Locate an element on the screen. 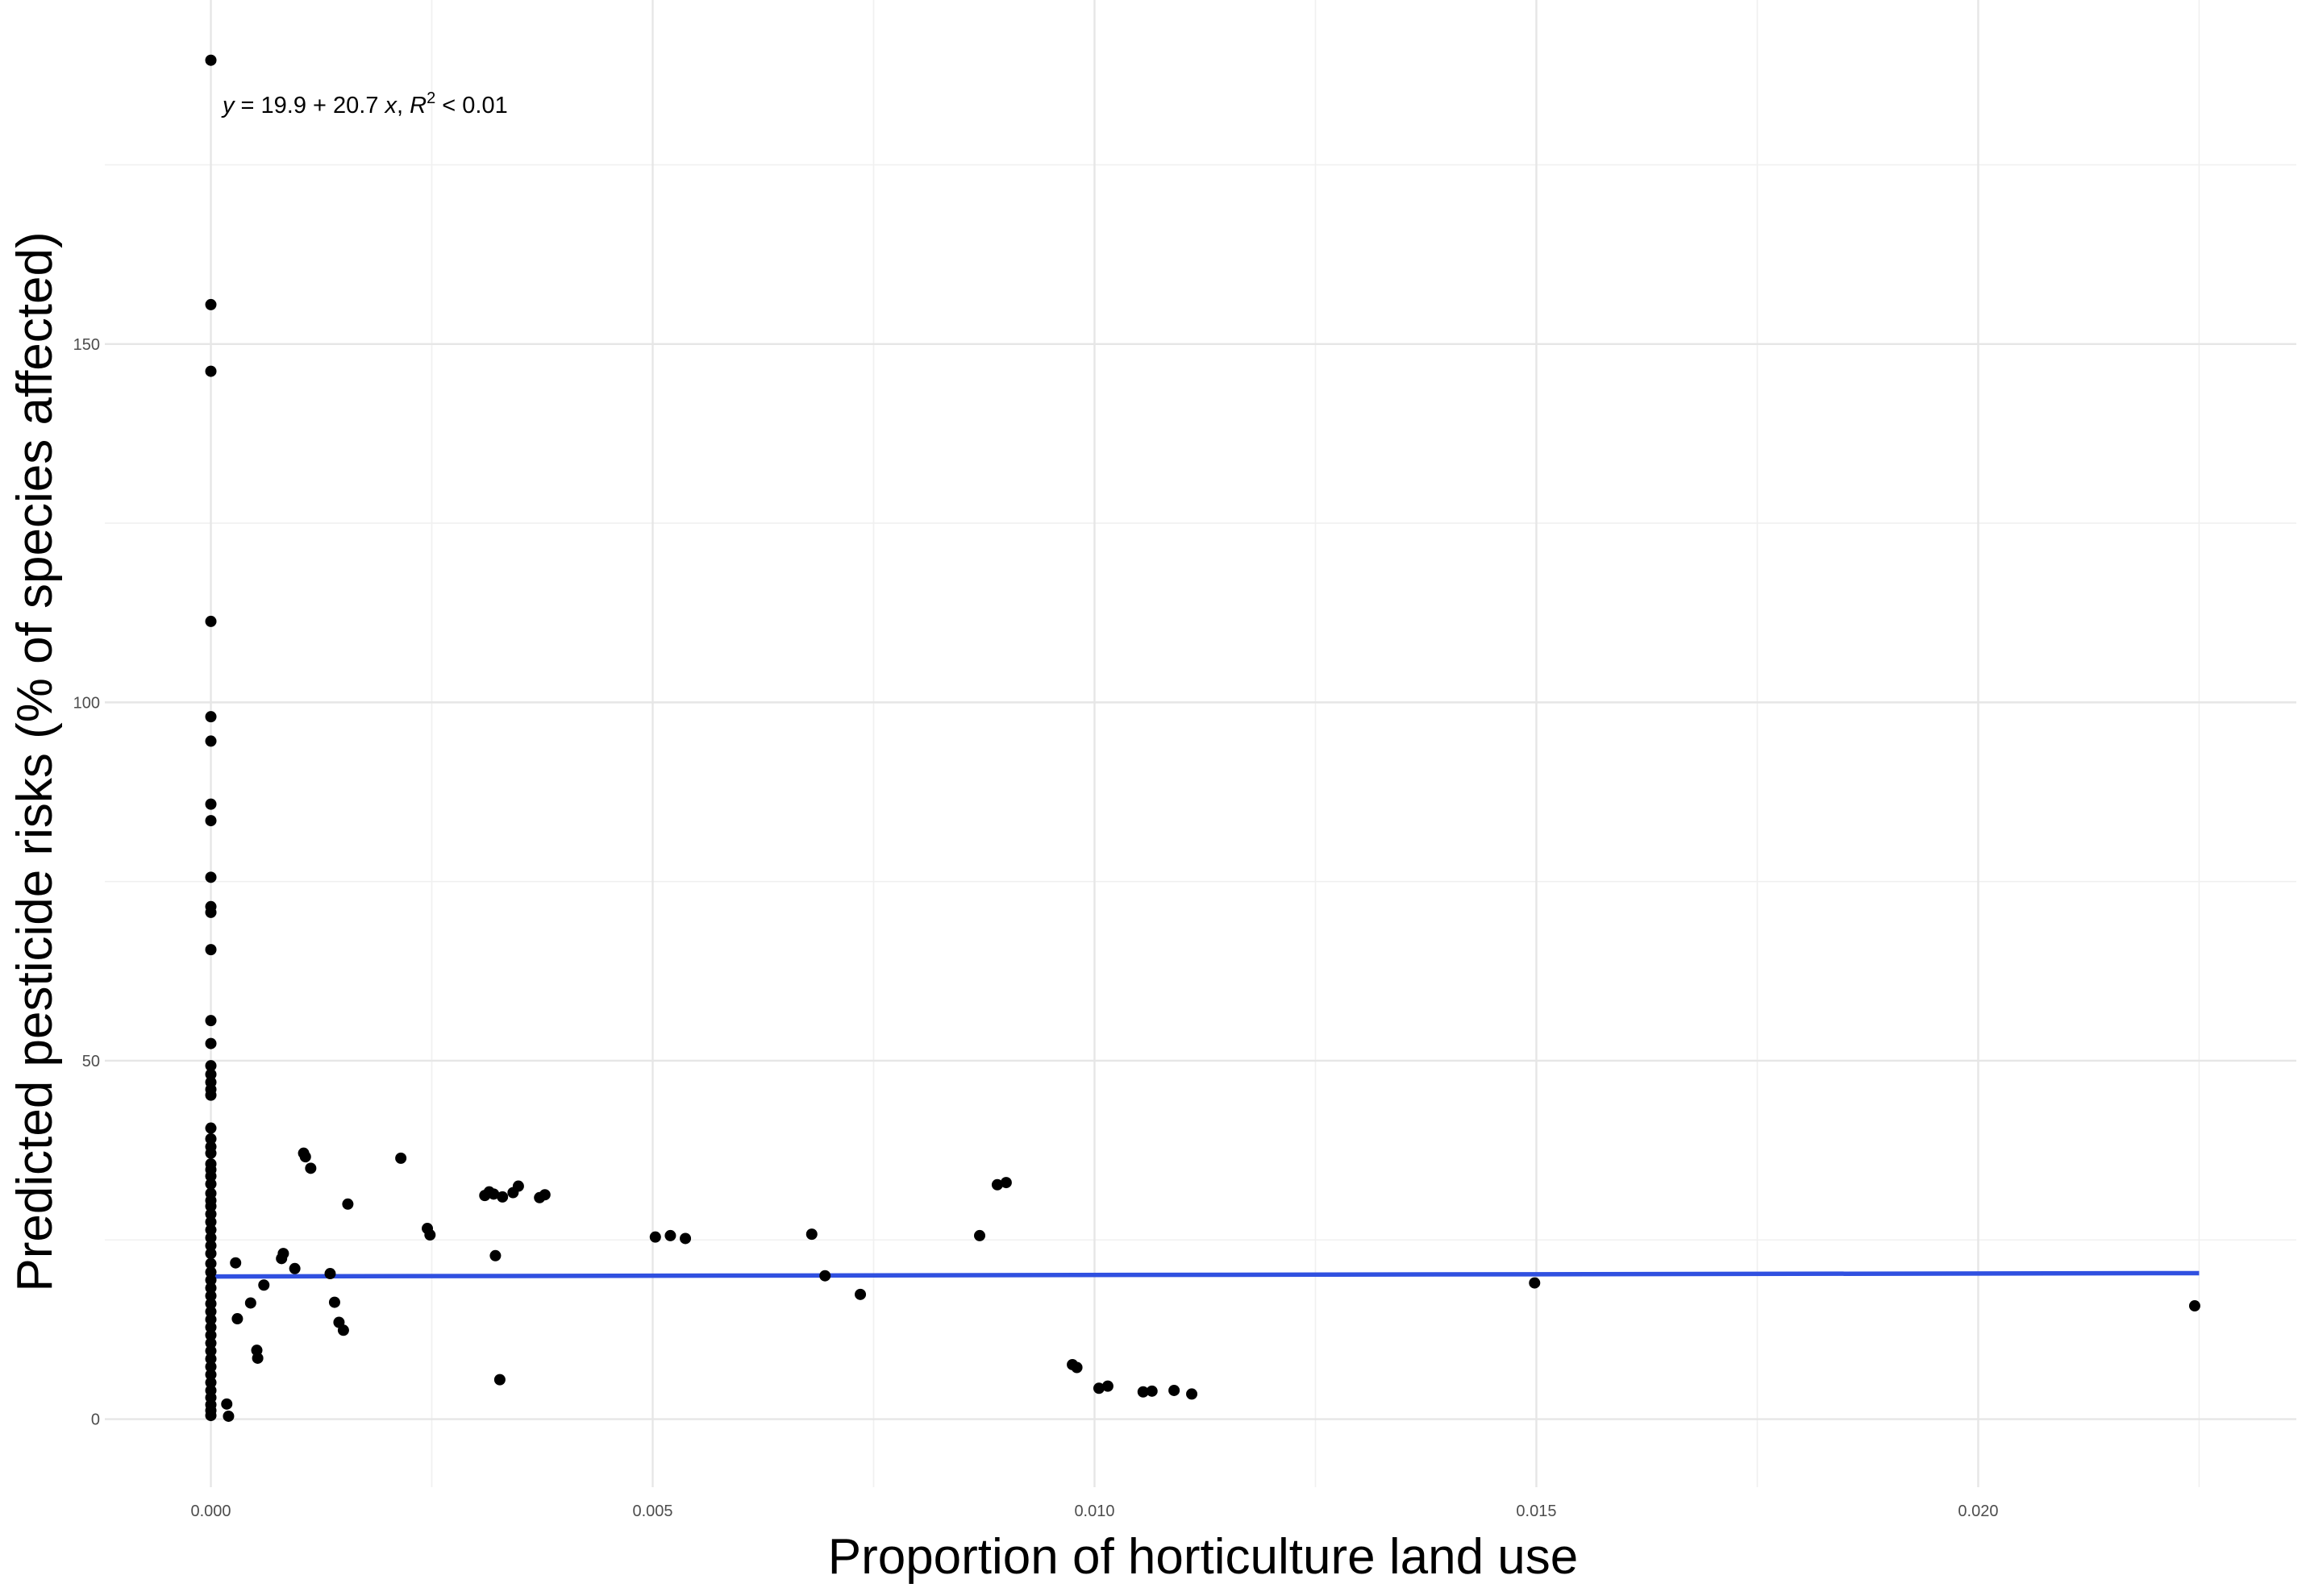  x-tick-label: 0.000 is located at coordinates (210, 1511).